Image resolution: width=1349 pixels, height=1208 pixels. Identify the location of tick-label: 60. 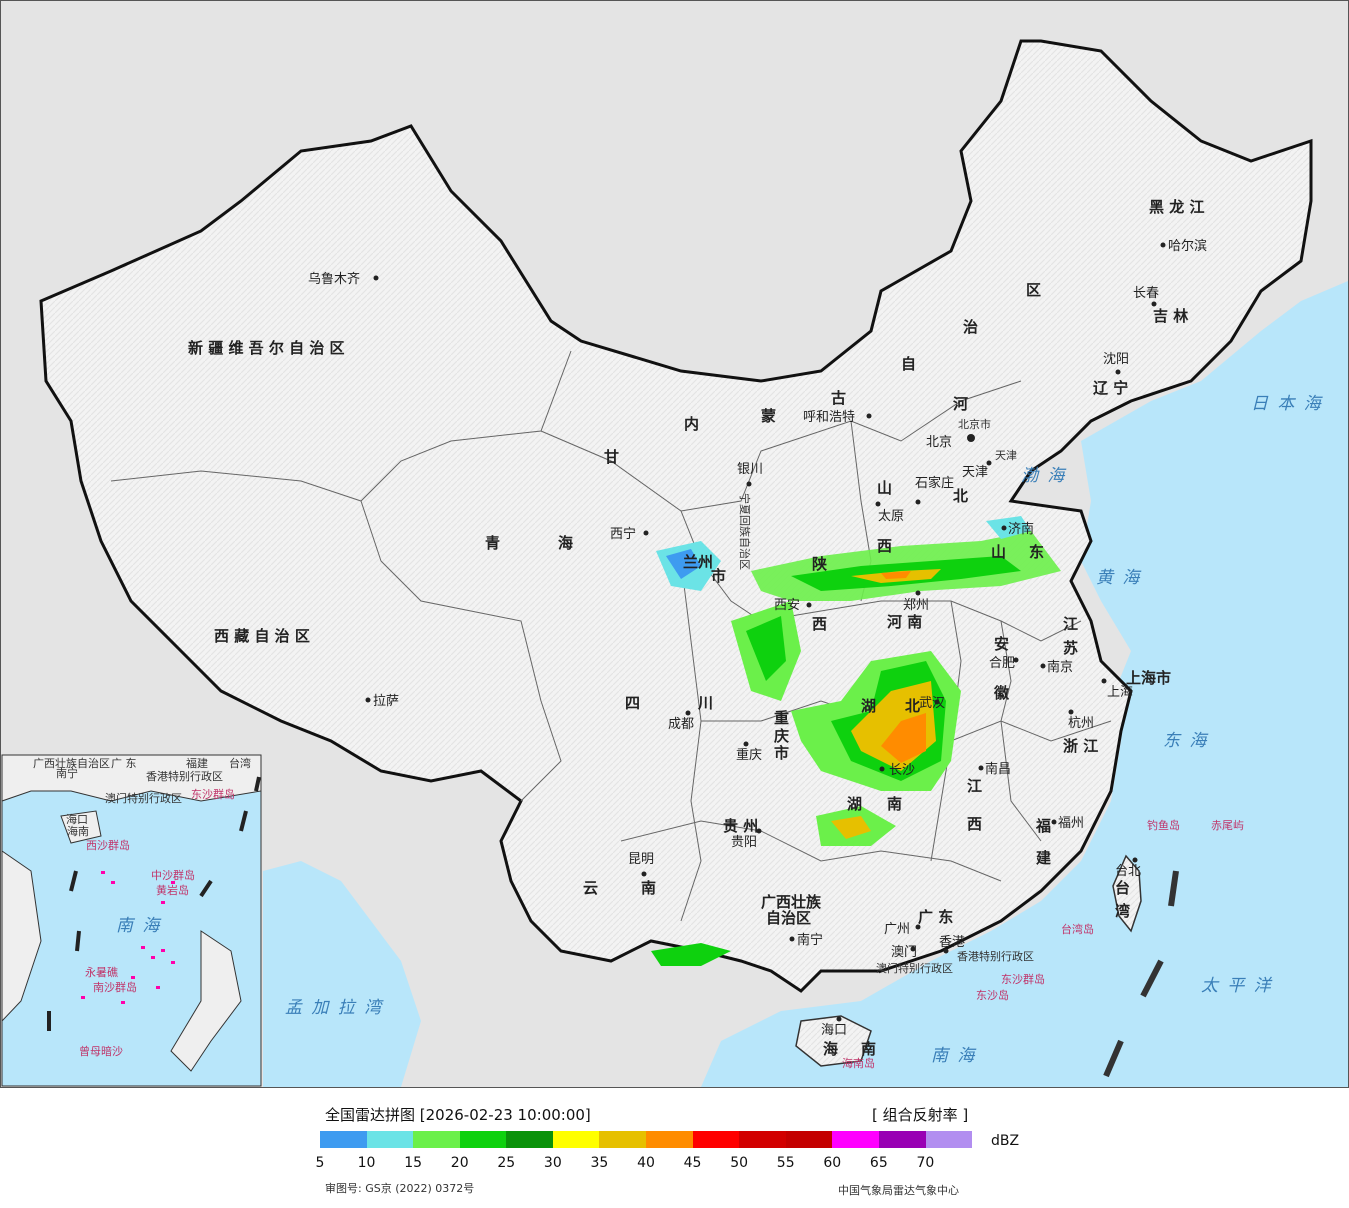
(832, 1163).